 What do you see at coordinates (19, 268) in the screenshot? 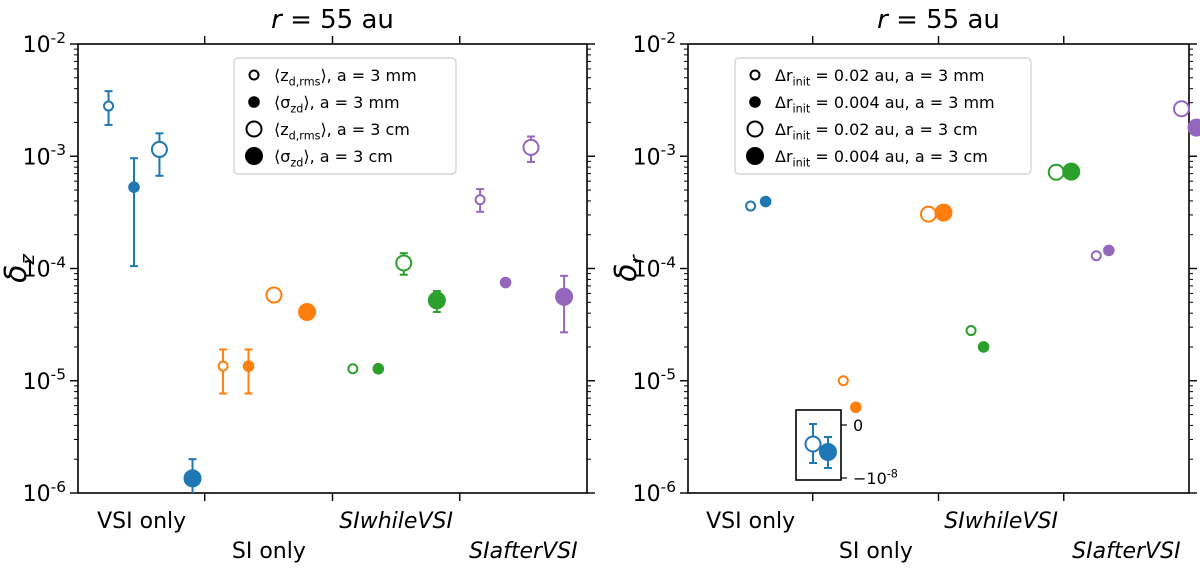
I see `y-axis-label: δz` at bounding box center [19, 268].